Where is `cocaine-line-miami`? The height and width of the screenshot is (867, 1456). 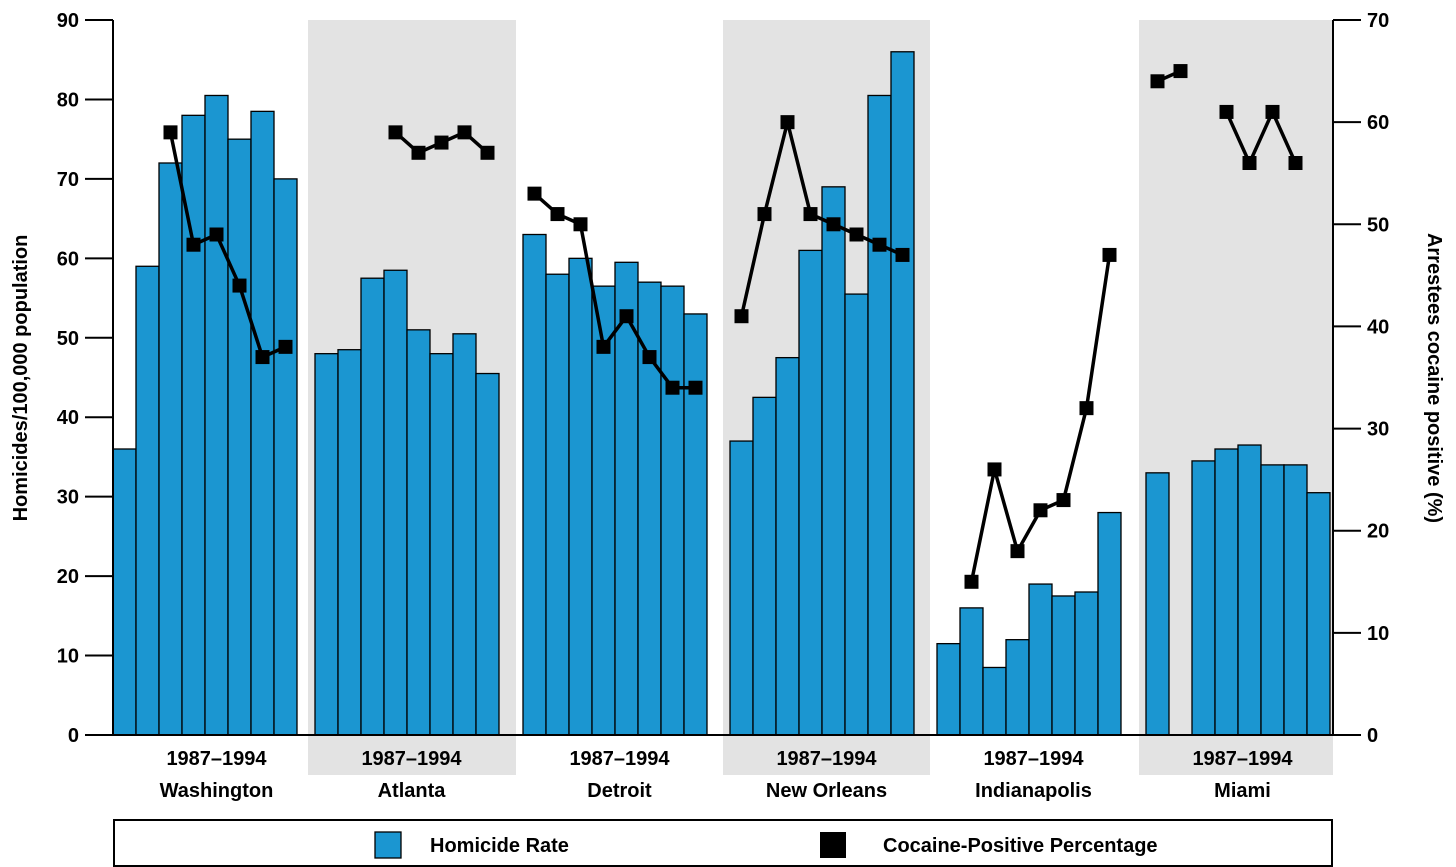
cocaine-line-miami is located at coordinates (1261, 137).